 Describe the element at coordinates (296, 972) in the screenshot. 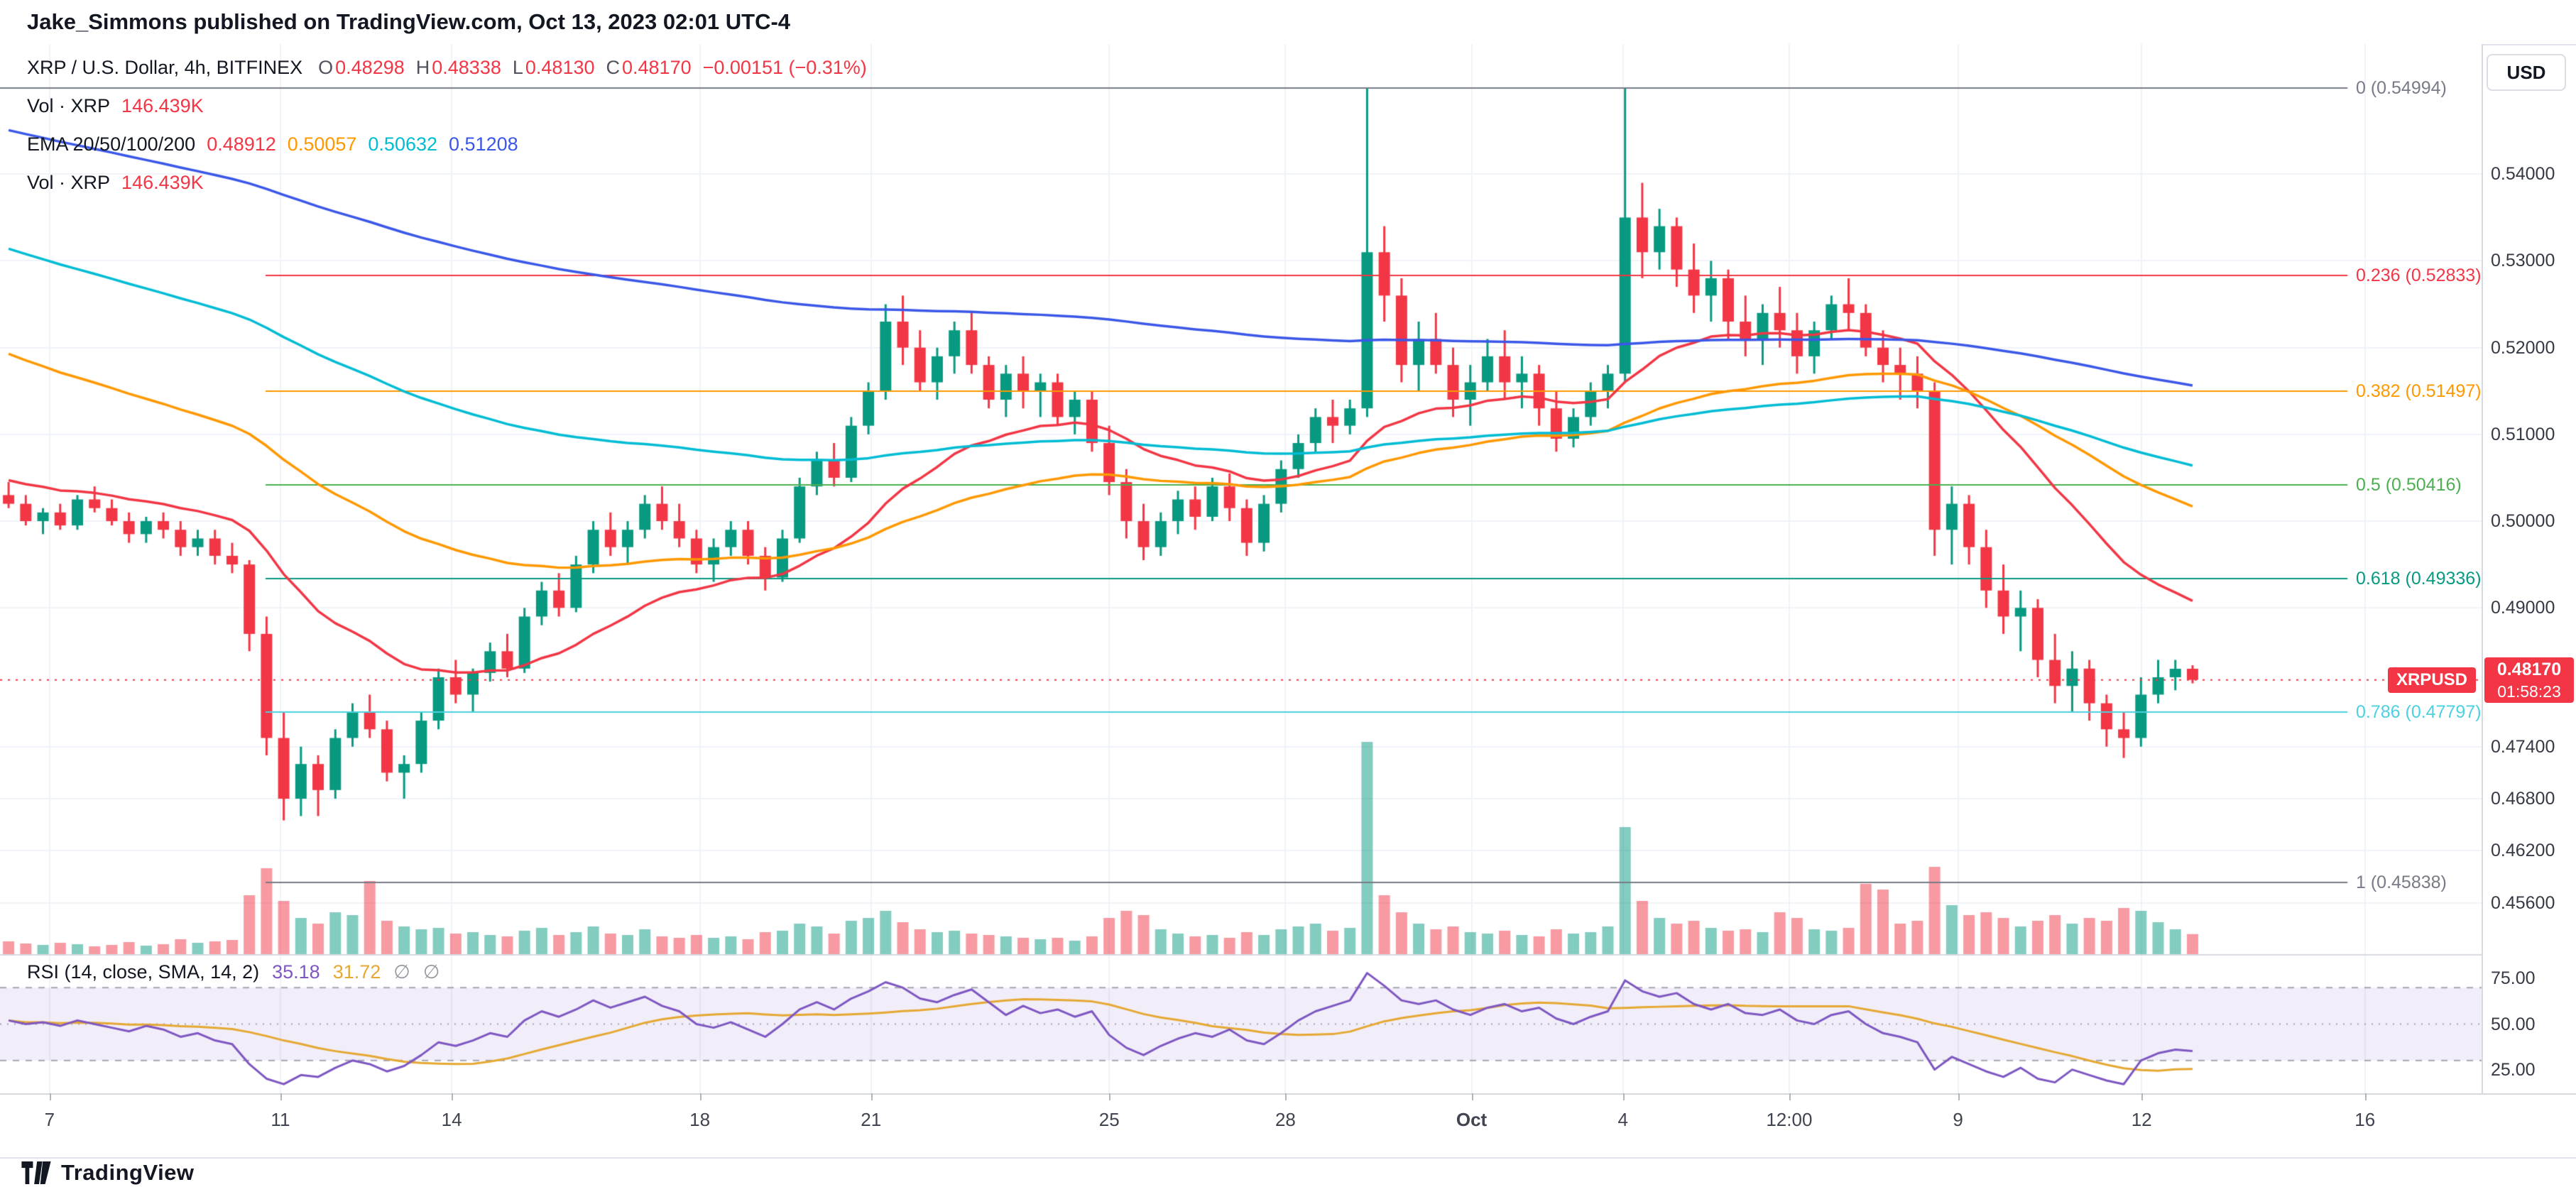

I see `rsi-value: 35.18` at that location.